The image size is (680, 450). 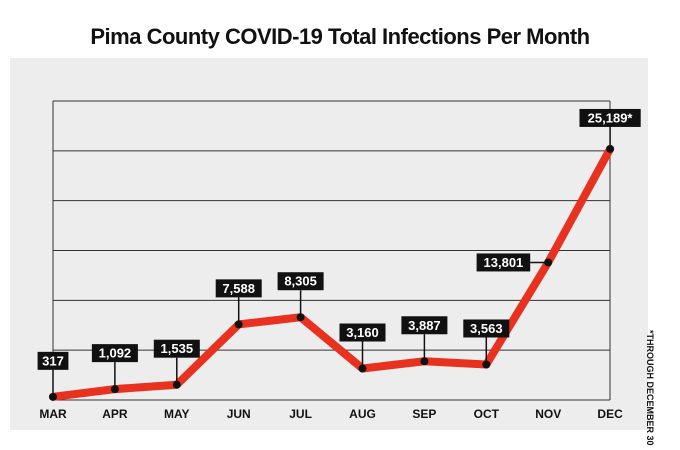 I want to click on data-label-may: 1,535, so click(x=176, y=362).